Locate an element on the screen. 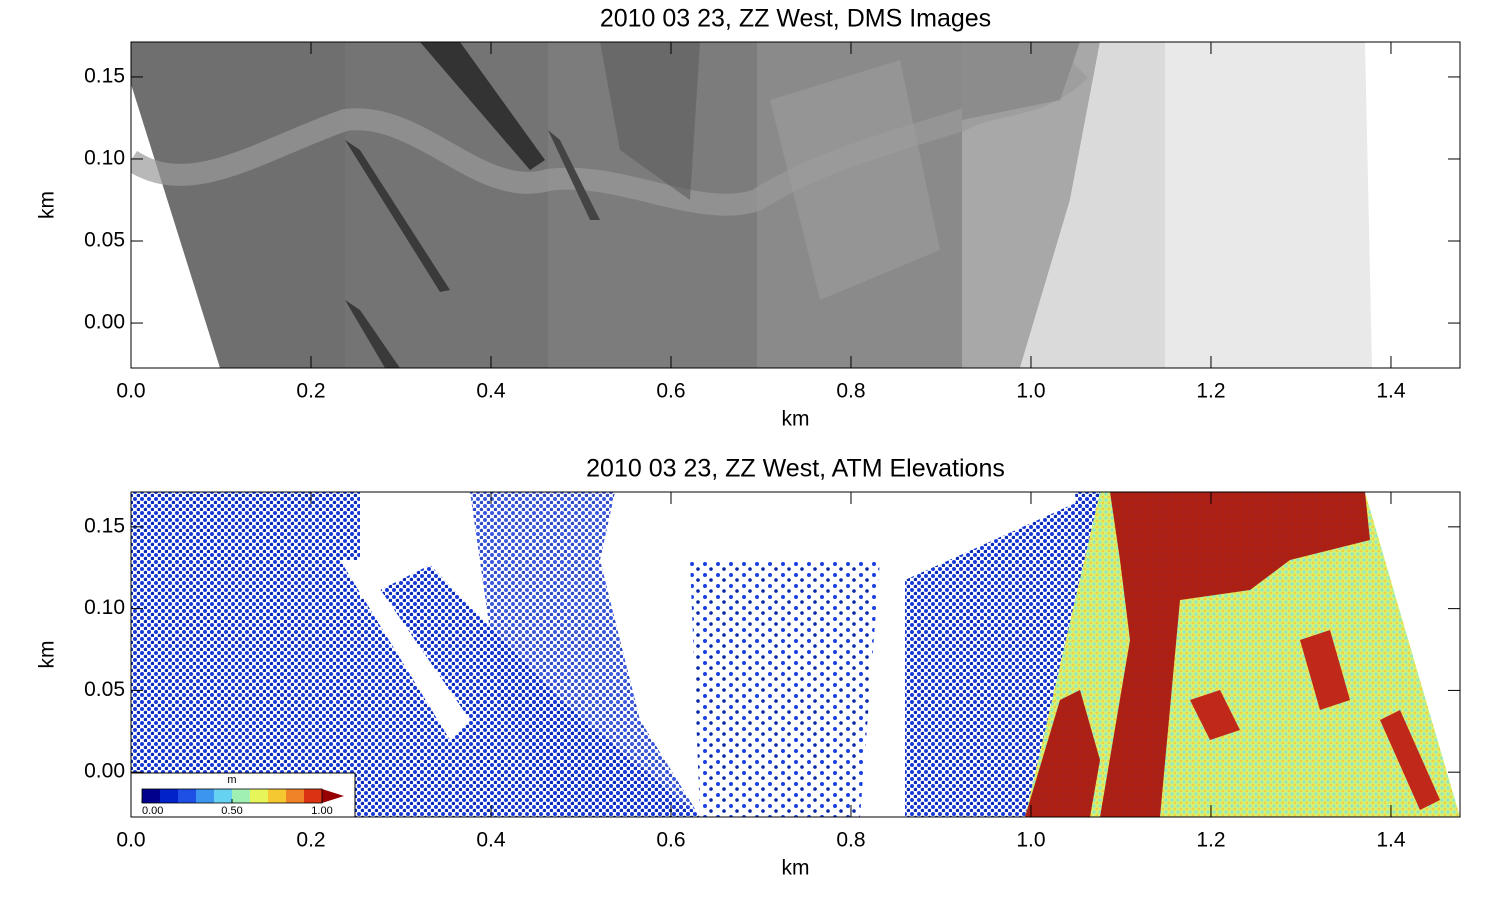  colorbar-overflow is located at coordinates (333, 796).